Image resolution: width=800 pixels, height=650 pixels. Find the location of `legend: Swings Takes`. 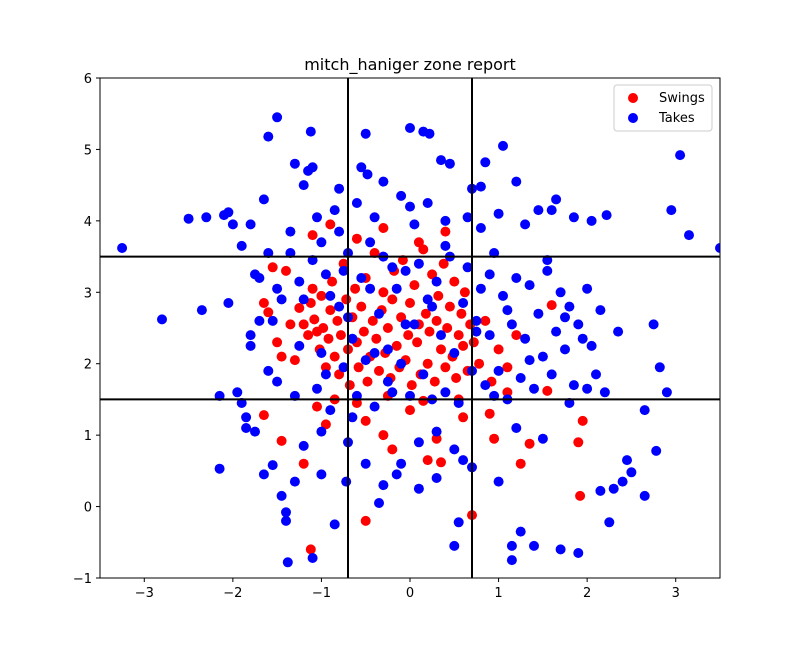

legend: Swings Takes is located at coordinates (663, 108).